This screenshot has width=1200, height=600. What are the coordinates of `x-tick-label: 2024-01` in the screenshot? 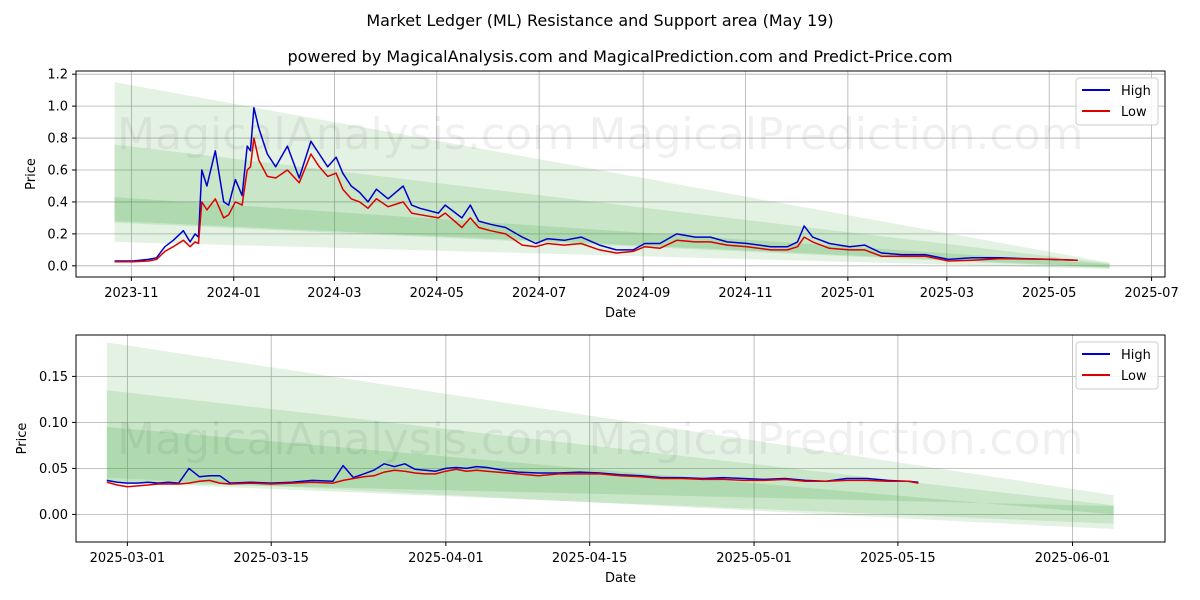 It's located at (234, 293).